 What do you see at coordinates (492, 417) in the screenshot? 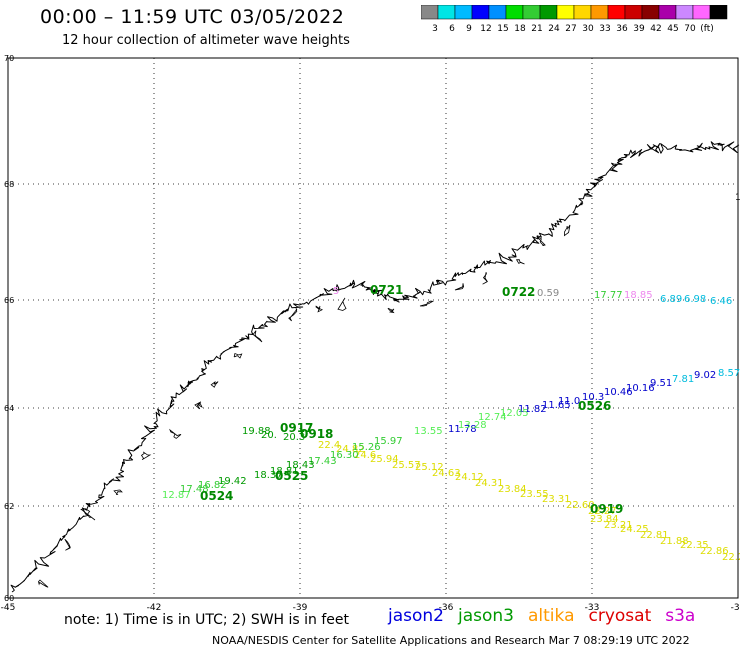
I see `wave-height-label: 12.74` at bounding box center [492, 417].